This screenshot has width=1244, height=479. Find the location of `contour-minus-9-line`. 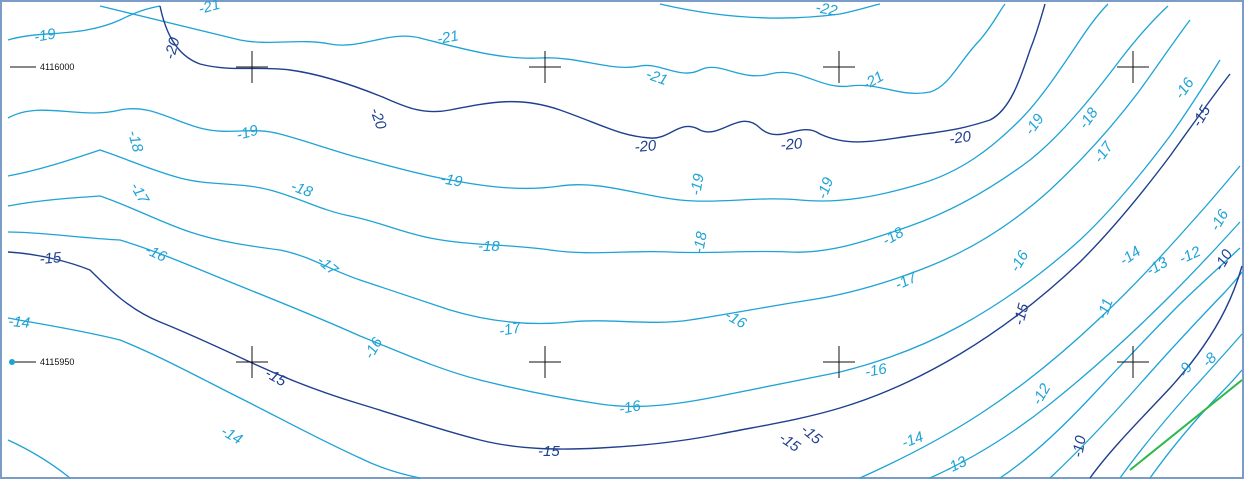

contour-minus-9-line is located at coordinates (1181, 406).